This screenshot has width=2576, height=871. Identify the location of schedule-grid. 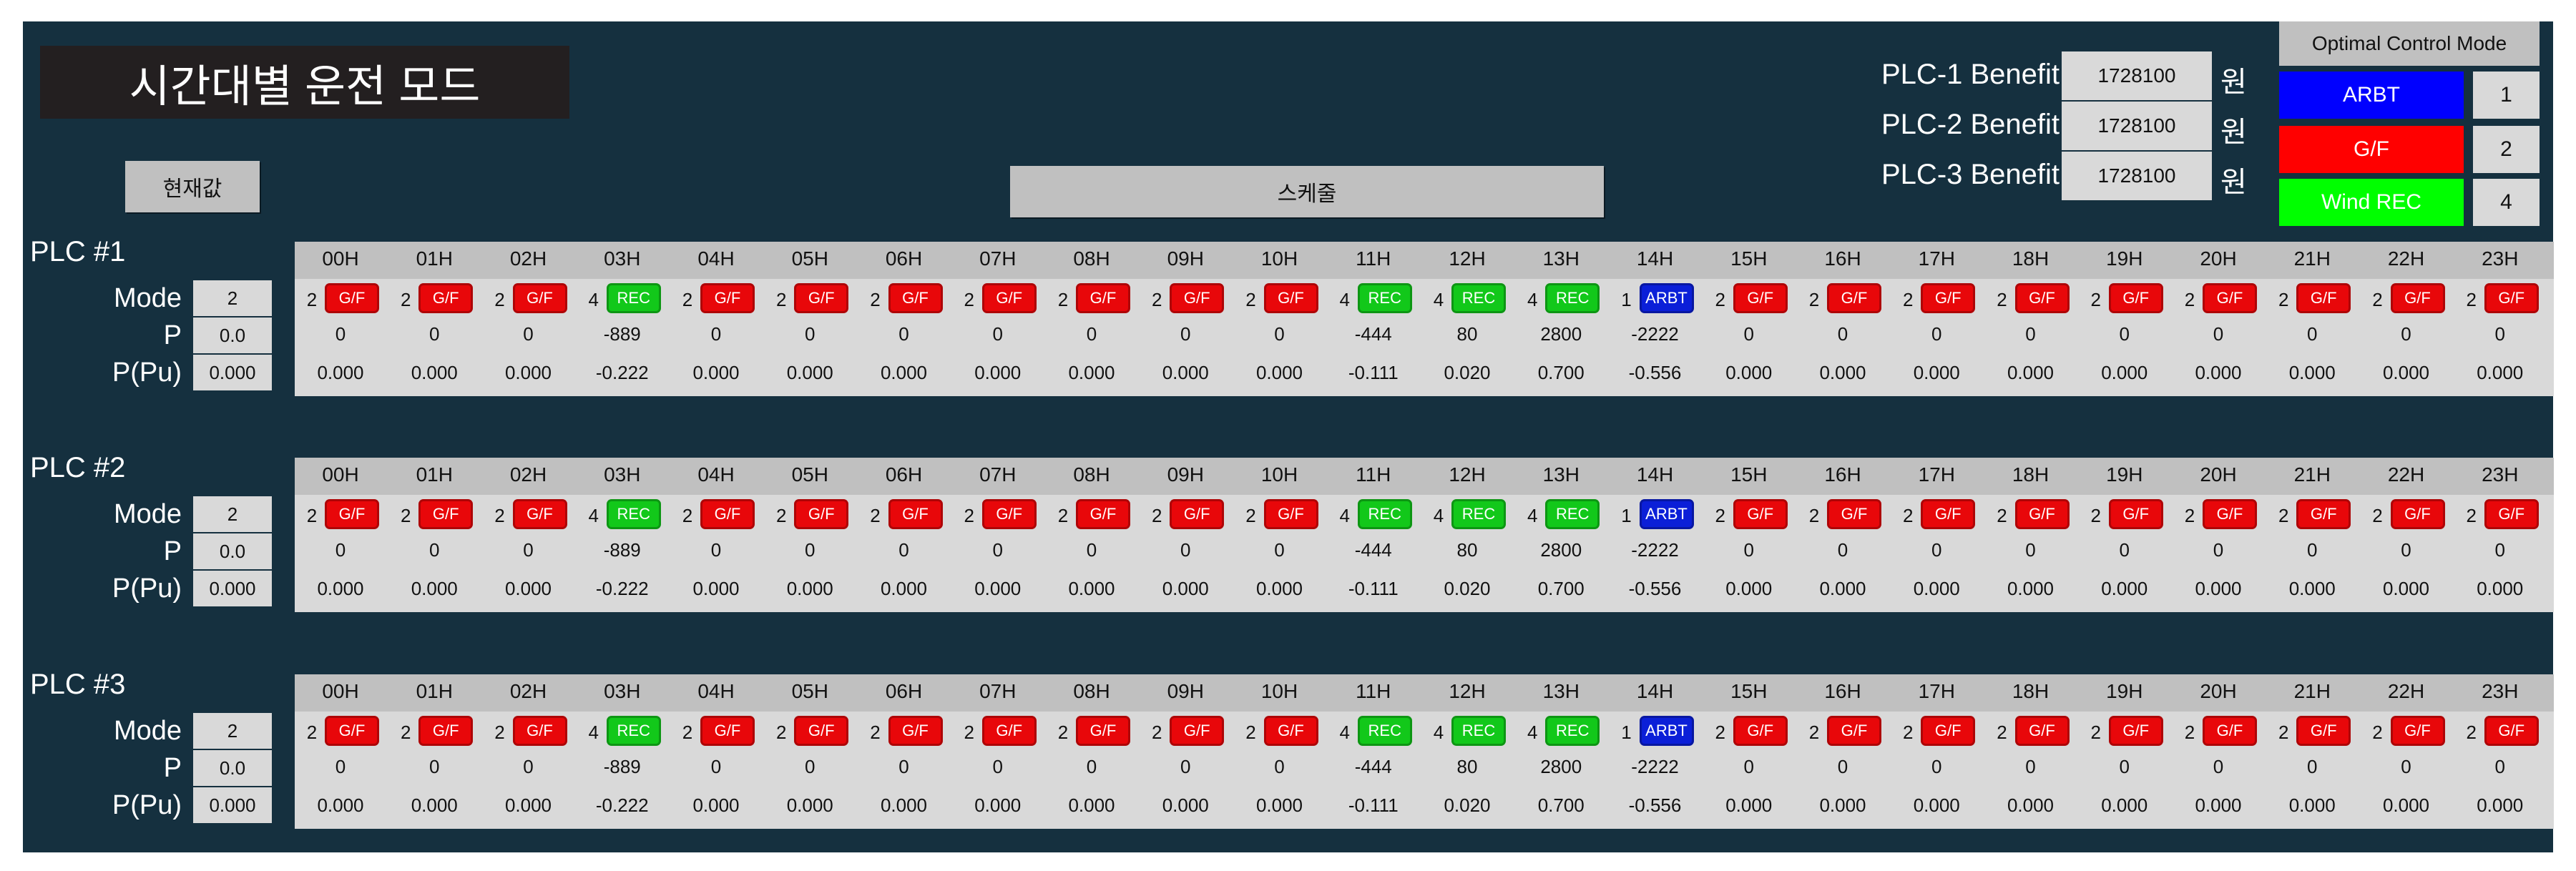
(1424, 770).